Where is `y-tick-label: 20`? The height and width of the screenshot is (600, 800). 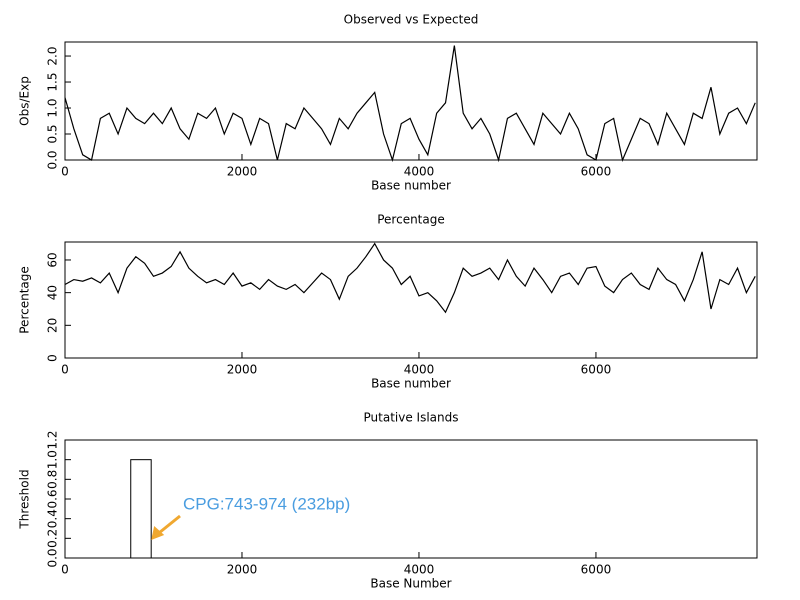 y-tick-label: 20 is located at coordinates (53, 325).